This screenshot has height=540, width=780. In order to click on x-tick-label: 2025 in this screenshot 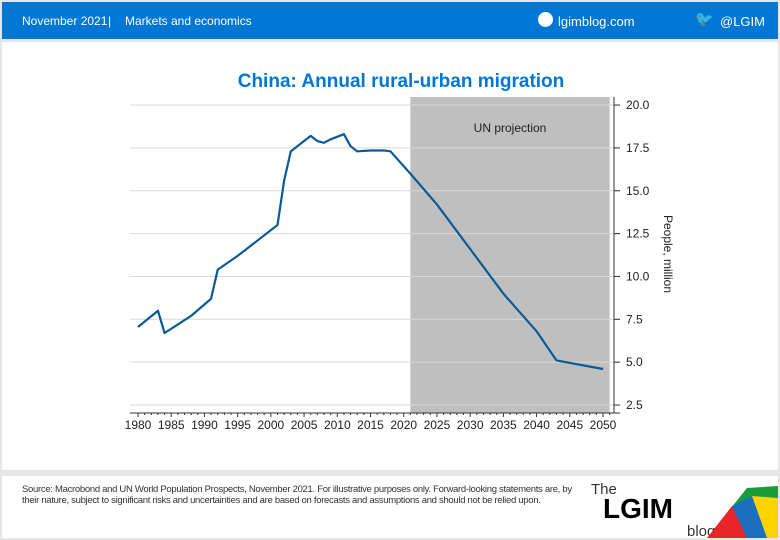, I will do `click(437, 425)`.